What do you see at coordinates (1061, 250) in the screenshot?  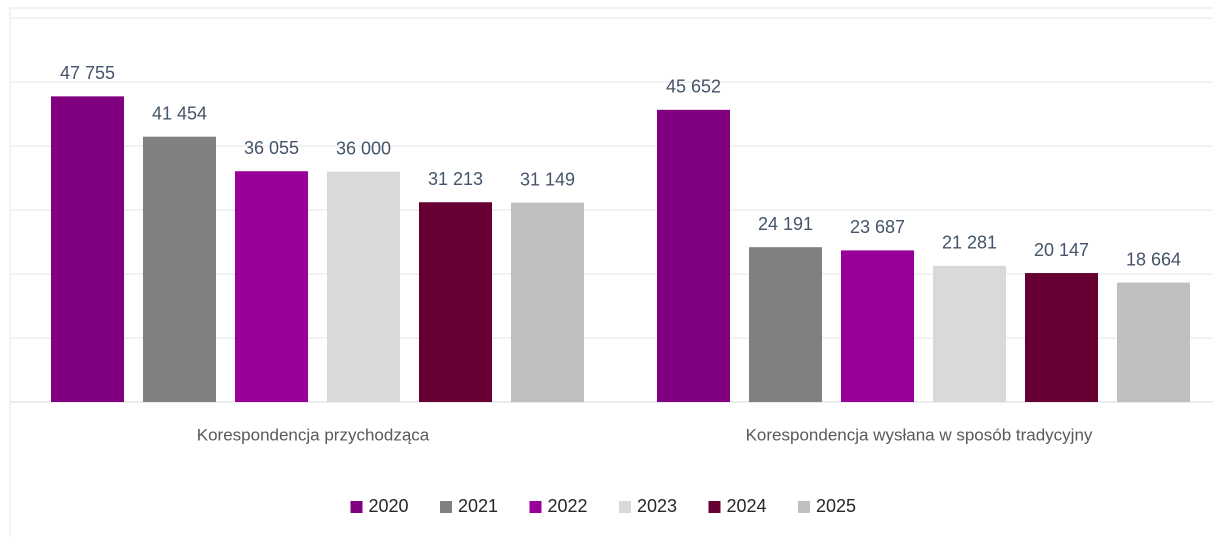 I see `data-label: 20 147` at bounding box center [1061, 250].